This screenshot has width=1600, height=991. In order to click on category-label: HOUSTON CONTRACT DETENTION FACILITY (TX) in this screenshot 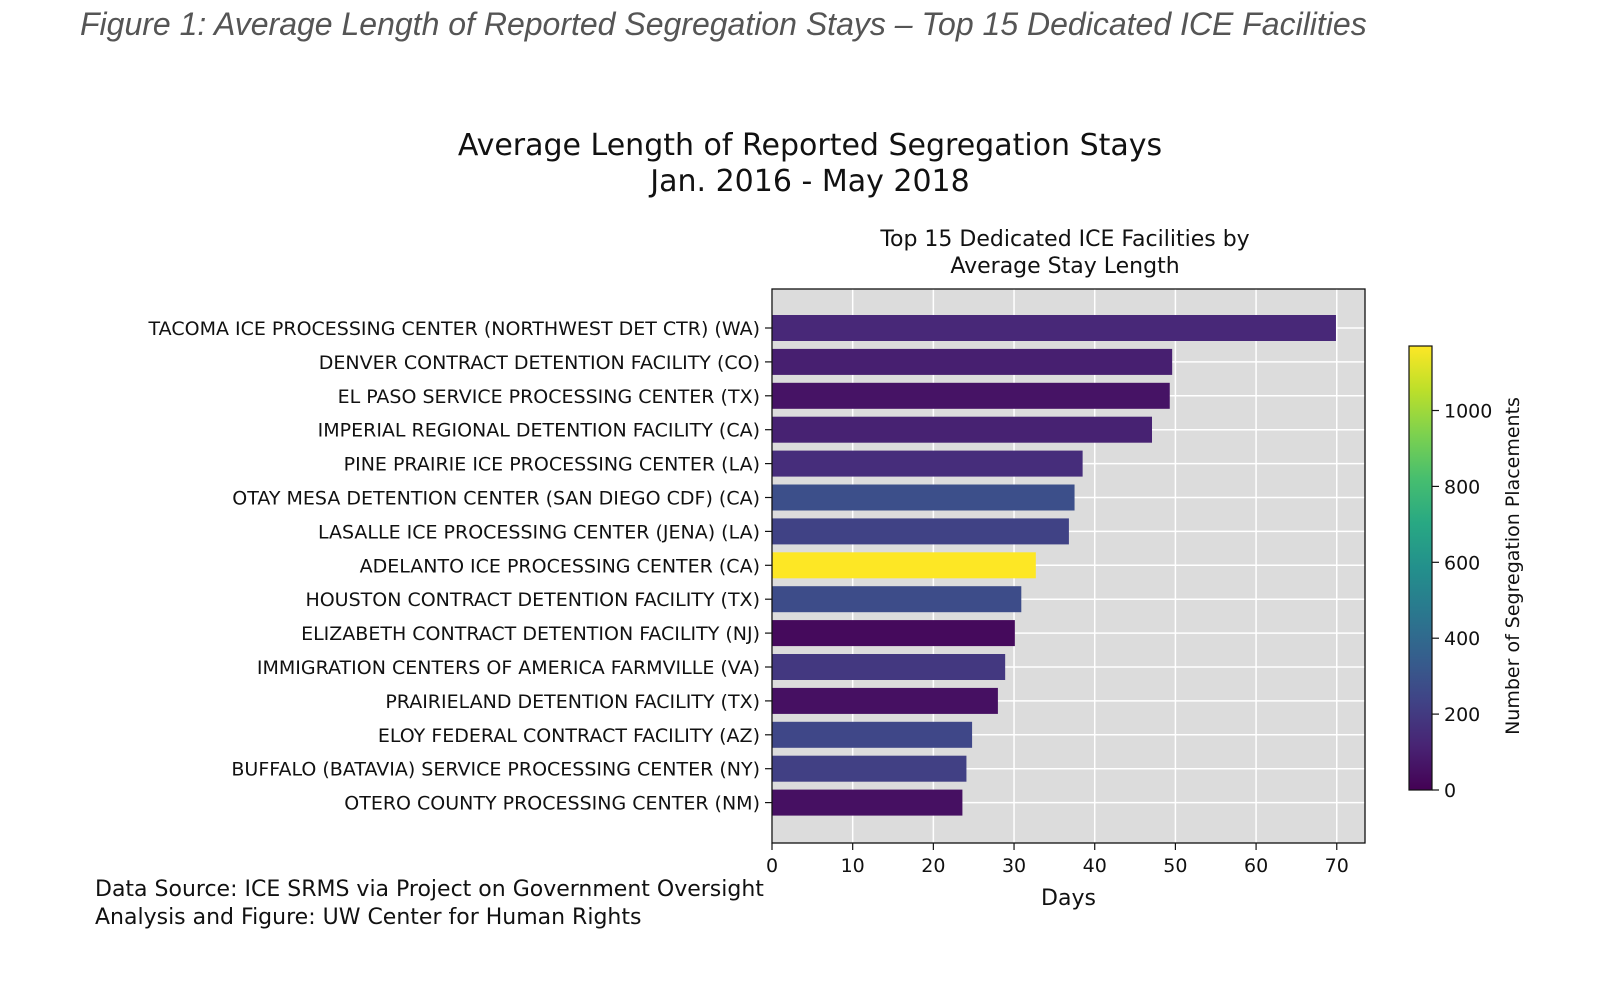, I will do `click(532, 600)`.